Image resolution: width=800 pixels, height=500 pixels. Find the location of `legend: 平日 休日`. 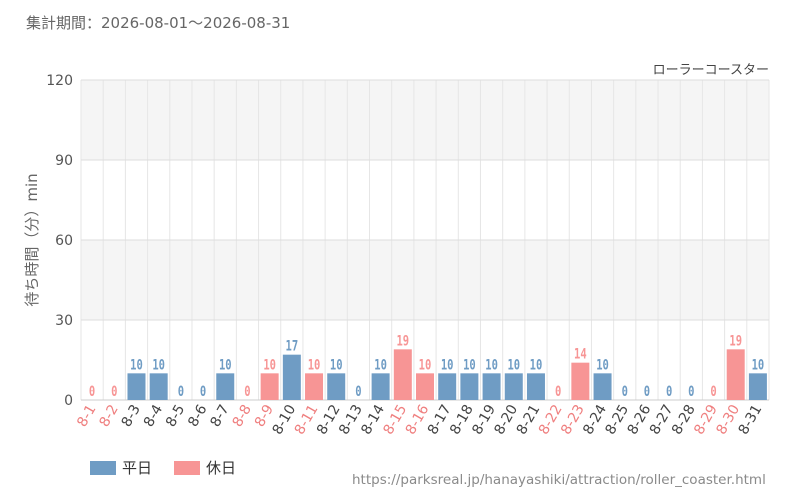

legend: 平日 休日 is located at coordinates (174, 467).